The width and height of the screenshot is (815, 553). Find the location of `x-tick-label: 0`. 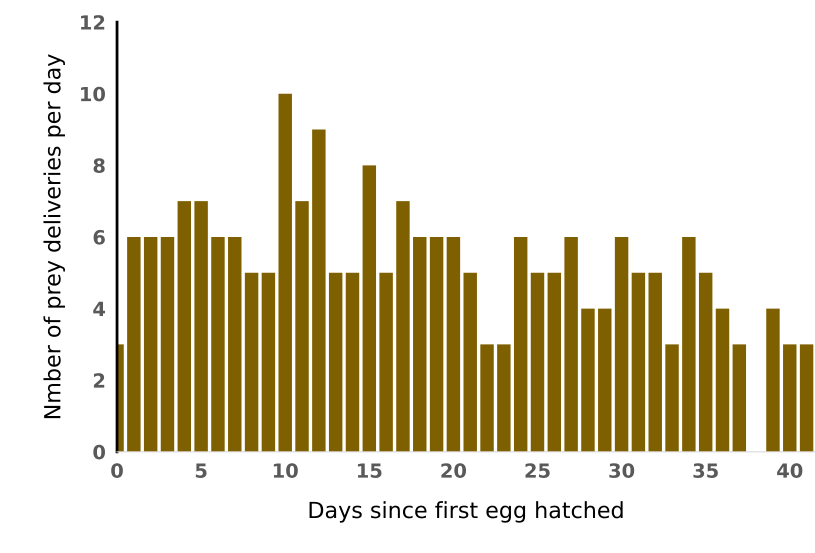

x-tick-label: 0 is located at coordinates (117, 470).